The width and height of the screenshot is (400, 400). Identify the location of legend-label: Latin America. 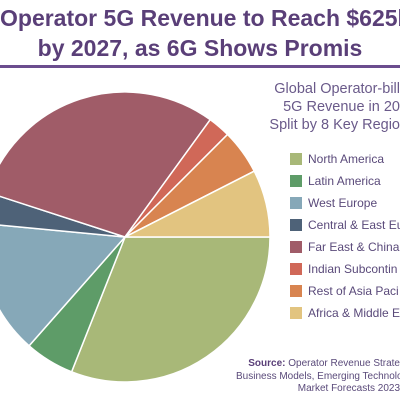
(344, 181).